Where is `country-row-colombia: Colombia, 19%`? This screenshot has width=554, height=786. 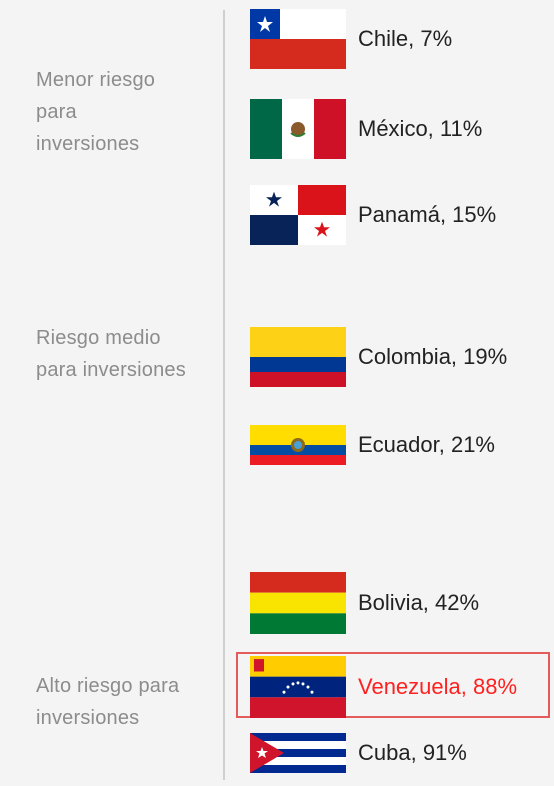
country-row-colombia: Colombia, 19% is located at coordinates (379, 357).